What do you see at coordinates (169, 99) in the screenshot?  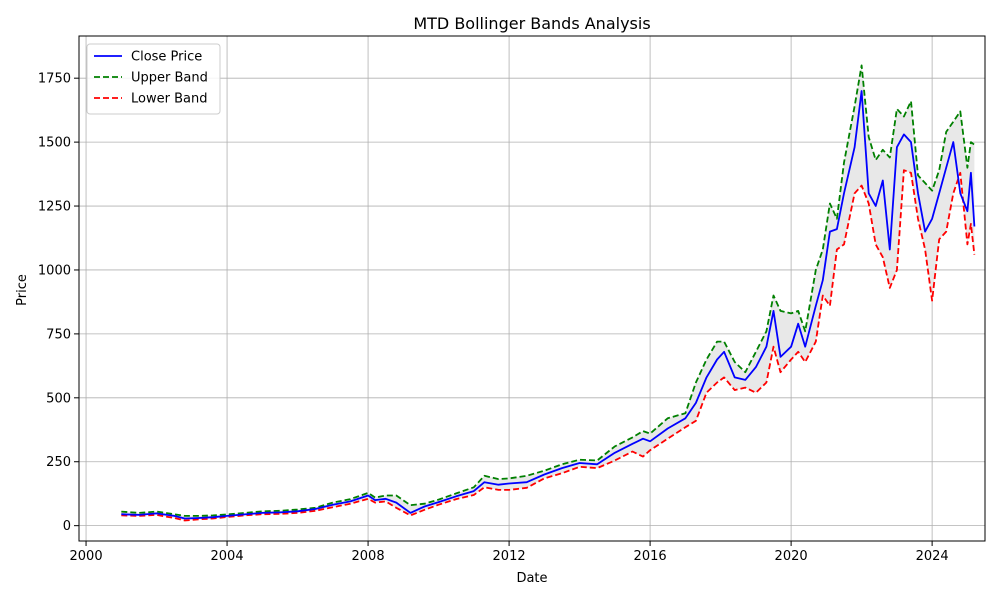 I see `legend-label-lower-band: Lower Band` at bounding box center [169, 99].